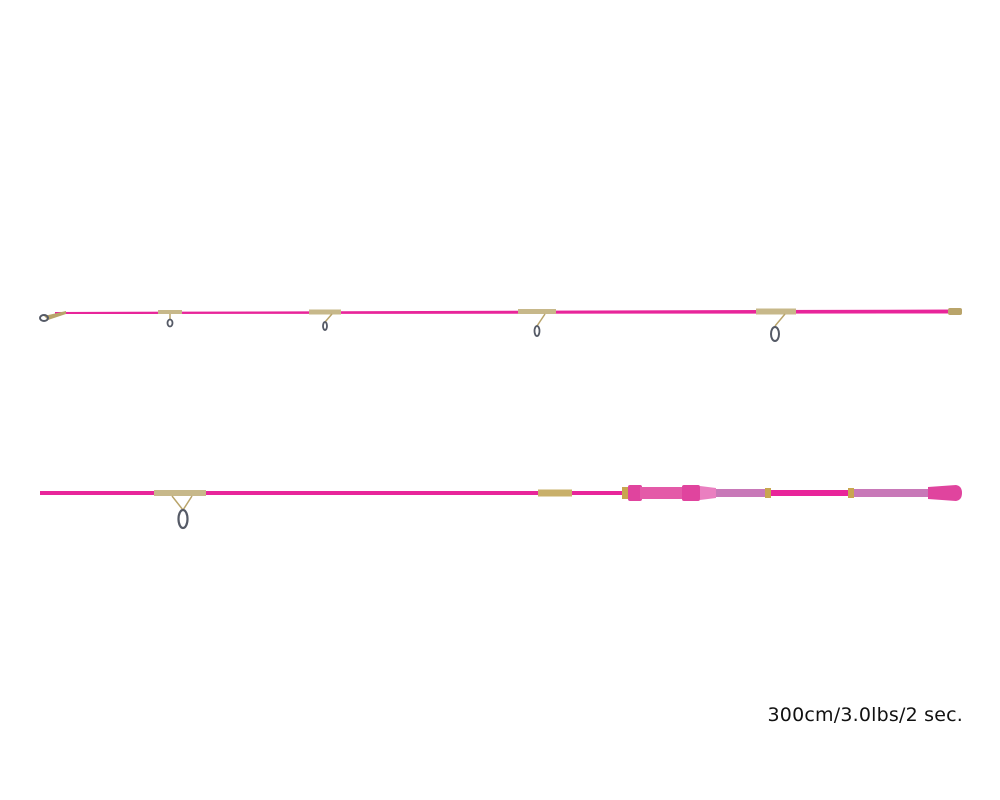  Describe the element at coordinates (52, 316) in the screenshot. I see `tip-top-guide` at that location.